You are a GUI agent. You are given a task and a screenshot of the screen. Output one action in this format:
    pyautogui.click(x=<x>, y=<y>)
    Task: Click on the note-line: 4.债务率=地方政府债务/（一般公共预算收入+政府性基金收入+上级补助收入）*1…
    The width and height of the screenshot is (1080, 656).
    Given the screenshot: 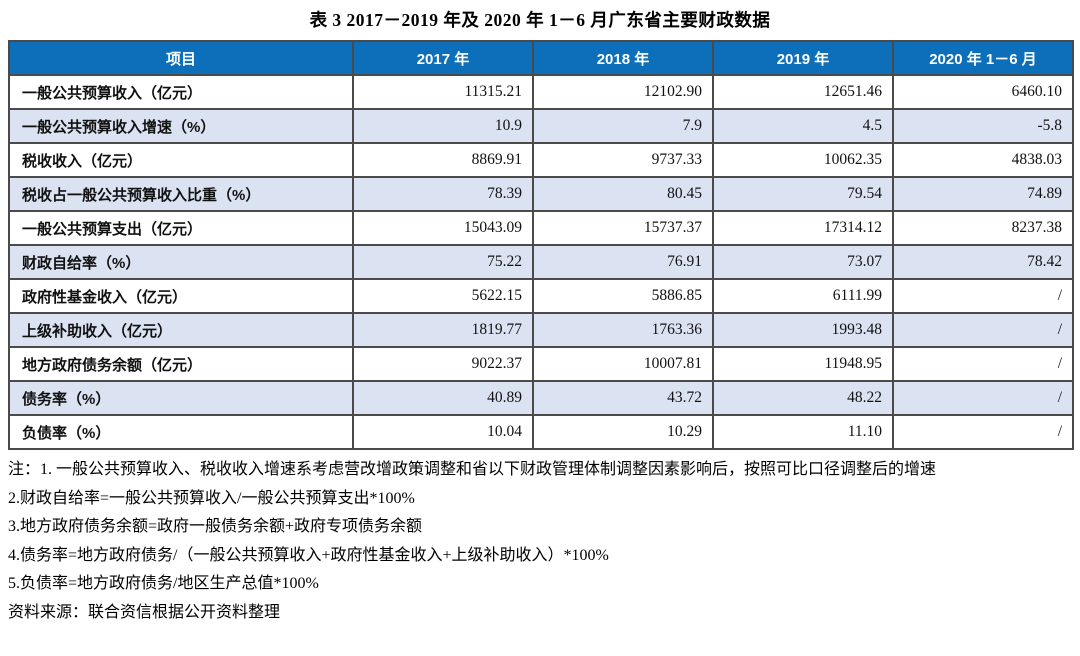 What is the action you would take?
    pyautogui.click(x=308, y=555)
    